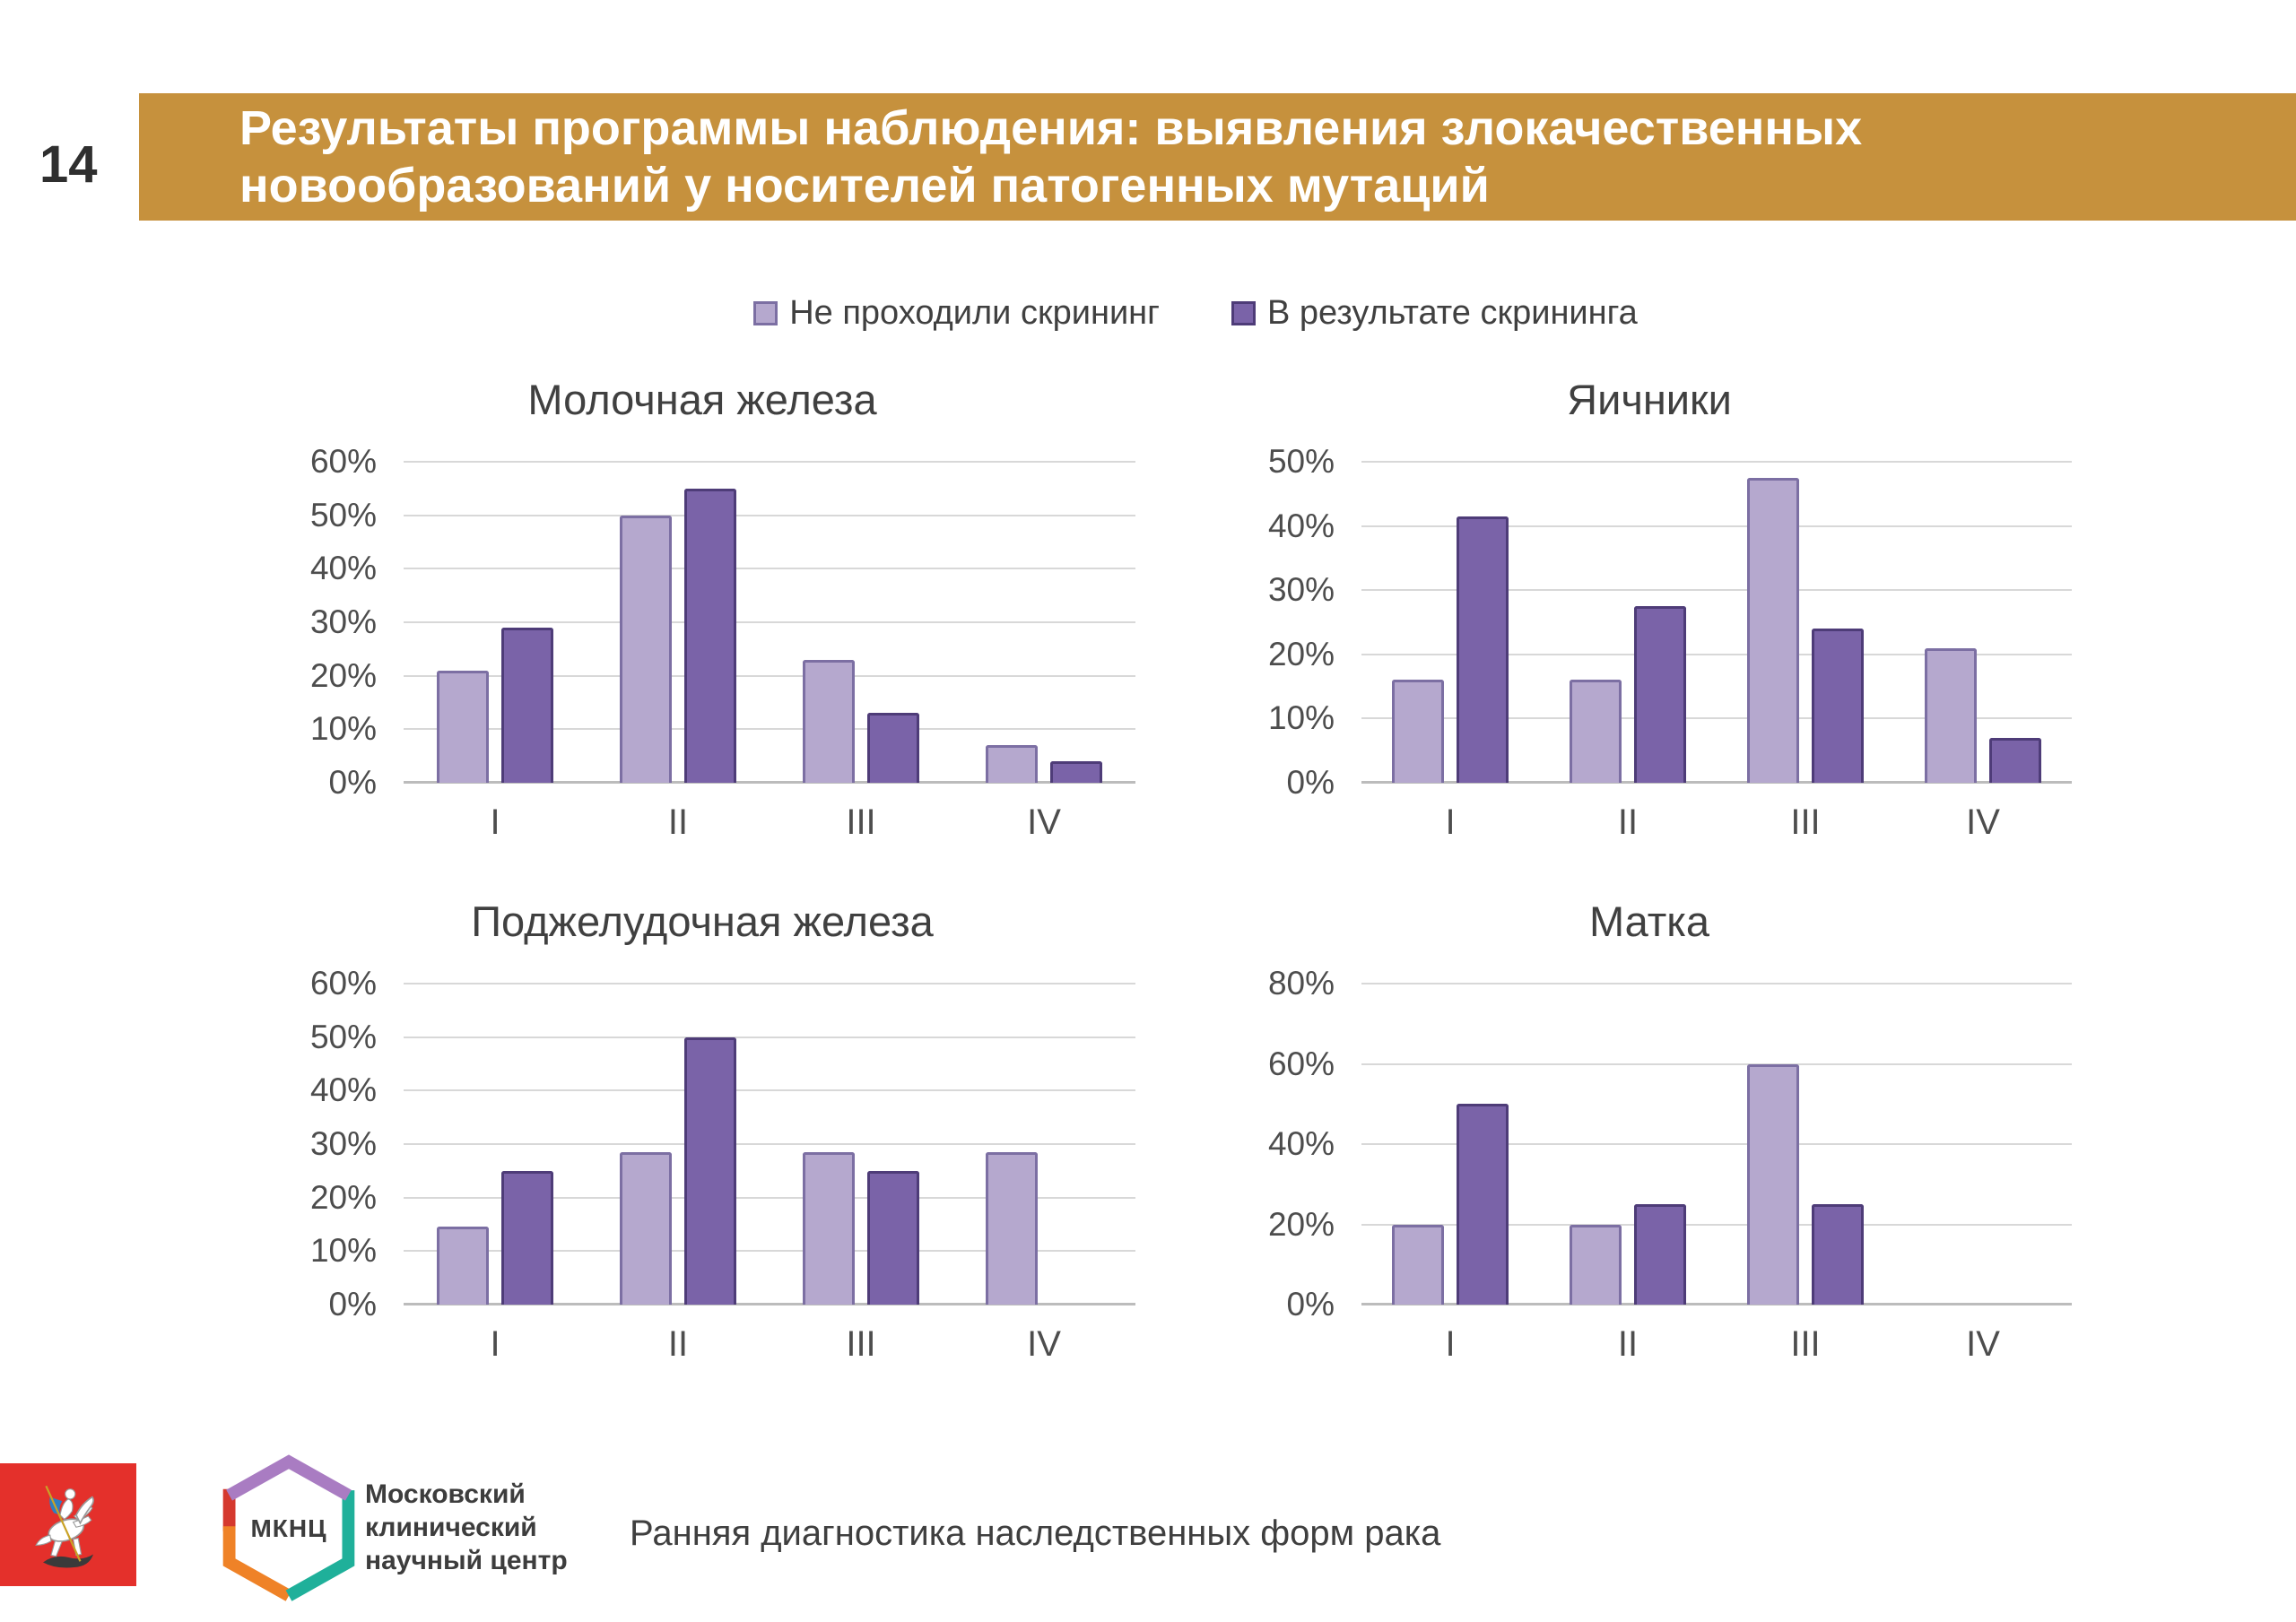 The image size is (2296, 1622). I want to click on y-tick-label: 80%, so click(1301, 984).